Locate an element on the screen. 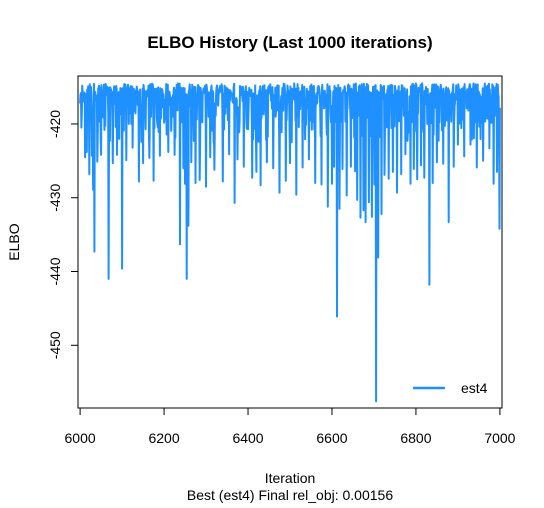 The image size is (544, 508). x-axis-label: Iteration is located at coordinates (290, 478).